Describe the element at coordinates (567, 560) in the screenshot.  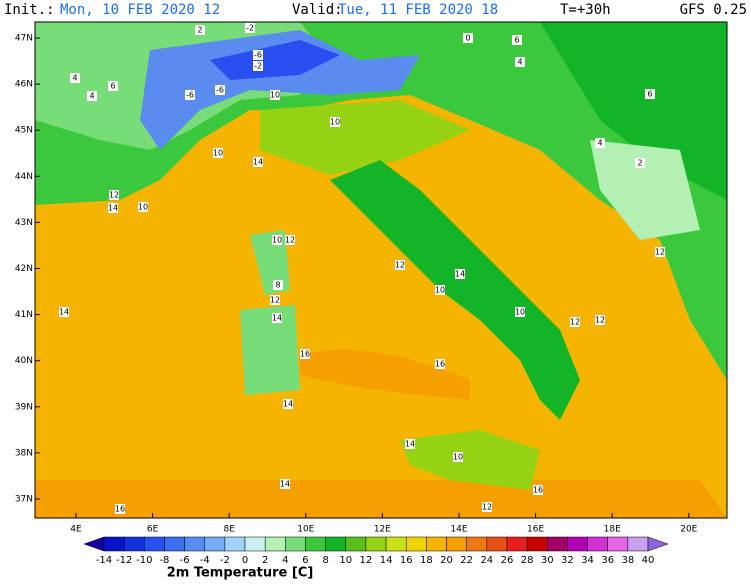
I see `colorbar-label: 32` at that location.